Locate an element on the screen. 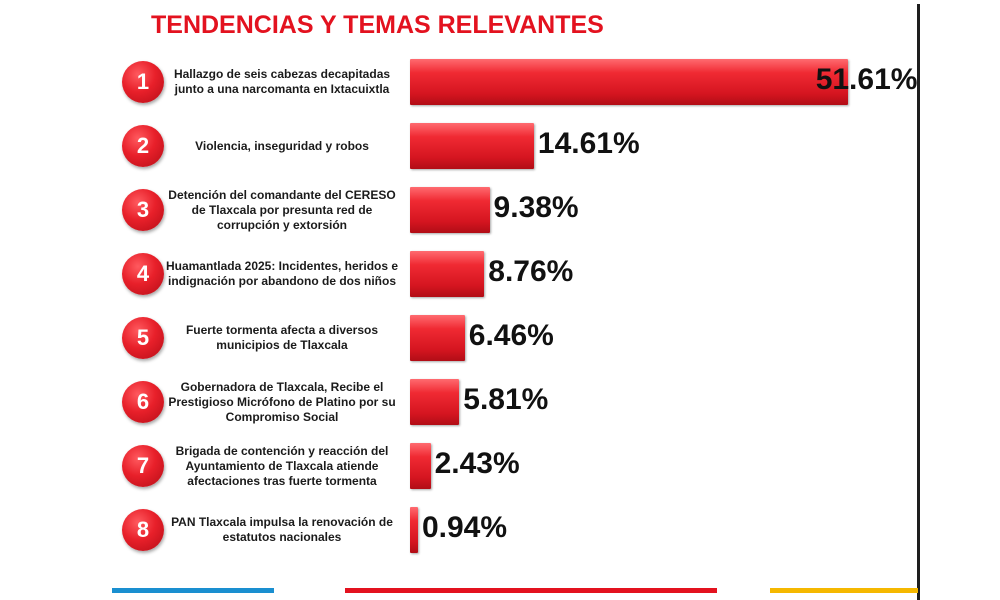 This screenshot has width=1000, height=600. value-label: 5.81% is located at coordinates (506, 399).